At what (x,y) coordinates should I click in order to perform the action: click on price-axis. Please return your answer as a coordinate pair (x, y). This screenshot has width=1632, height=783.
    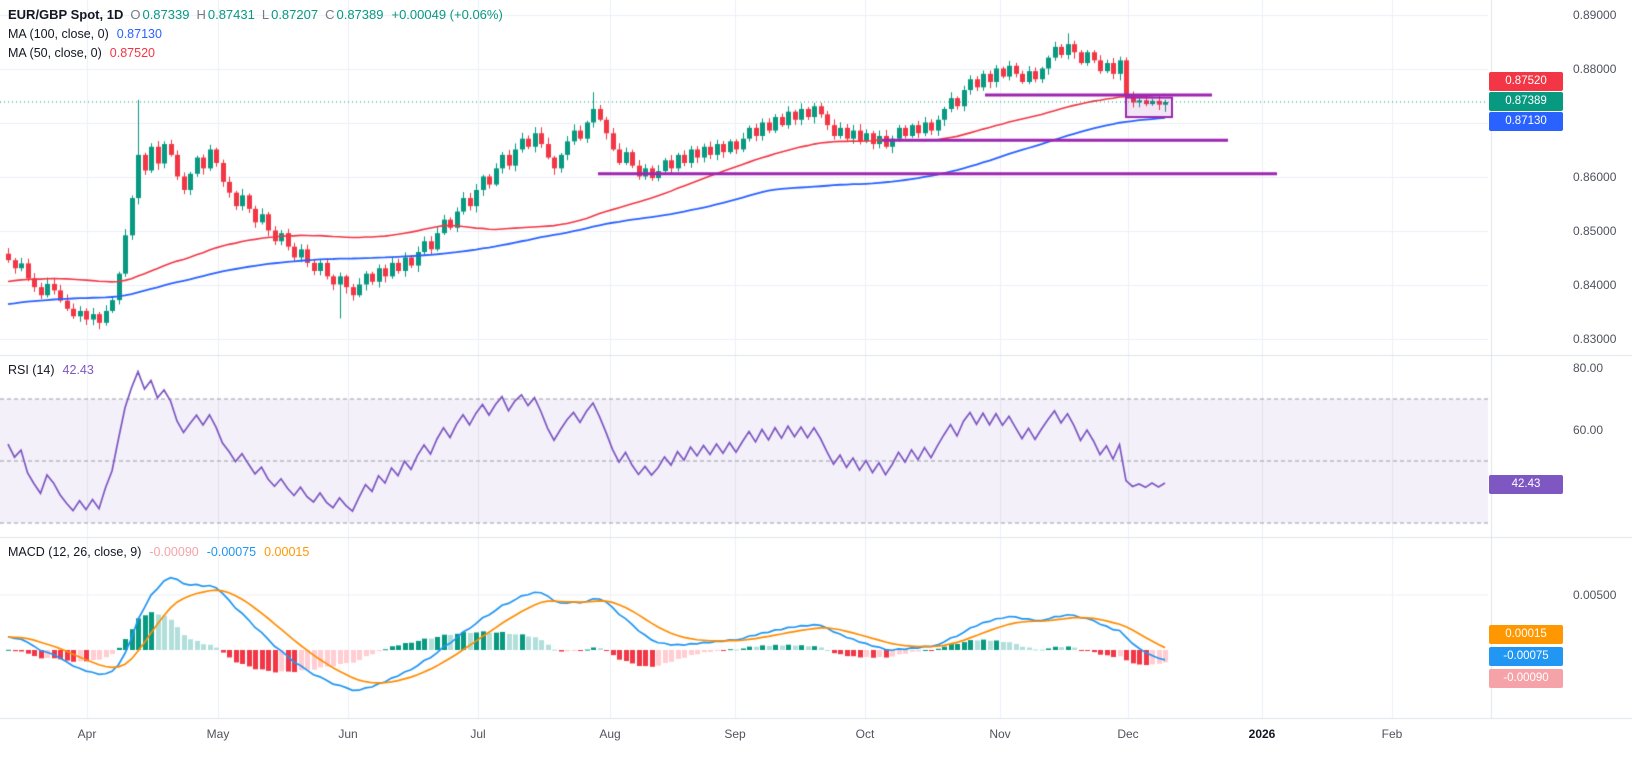
    Looking at the image, I should click on (1562, 359).